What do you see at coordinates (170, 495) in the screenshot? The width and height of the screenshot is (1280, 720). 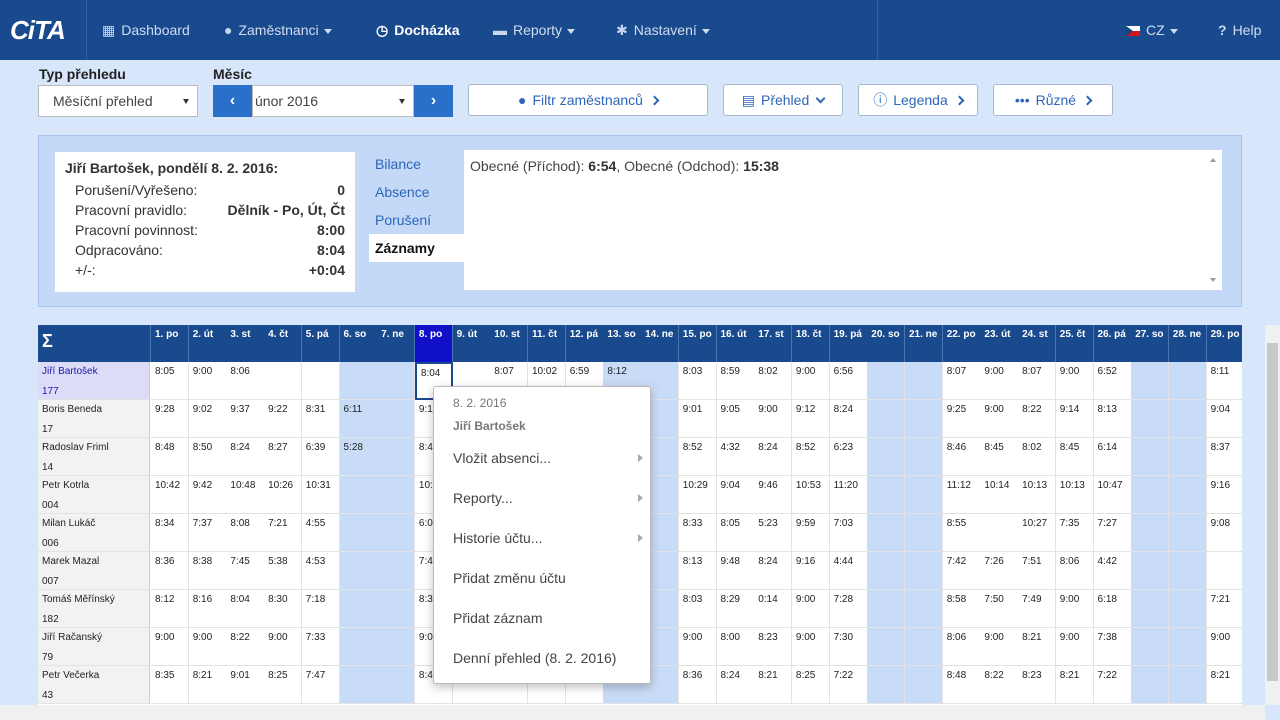 I see `day-cell: 10:42` at bounding box center [170, 495].